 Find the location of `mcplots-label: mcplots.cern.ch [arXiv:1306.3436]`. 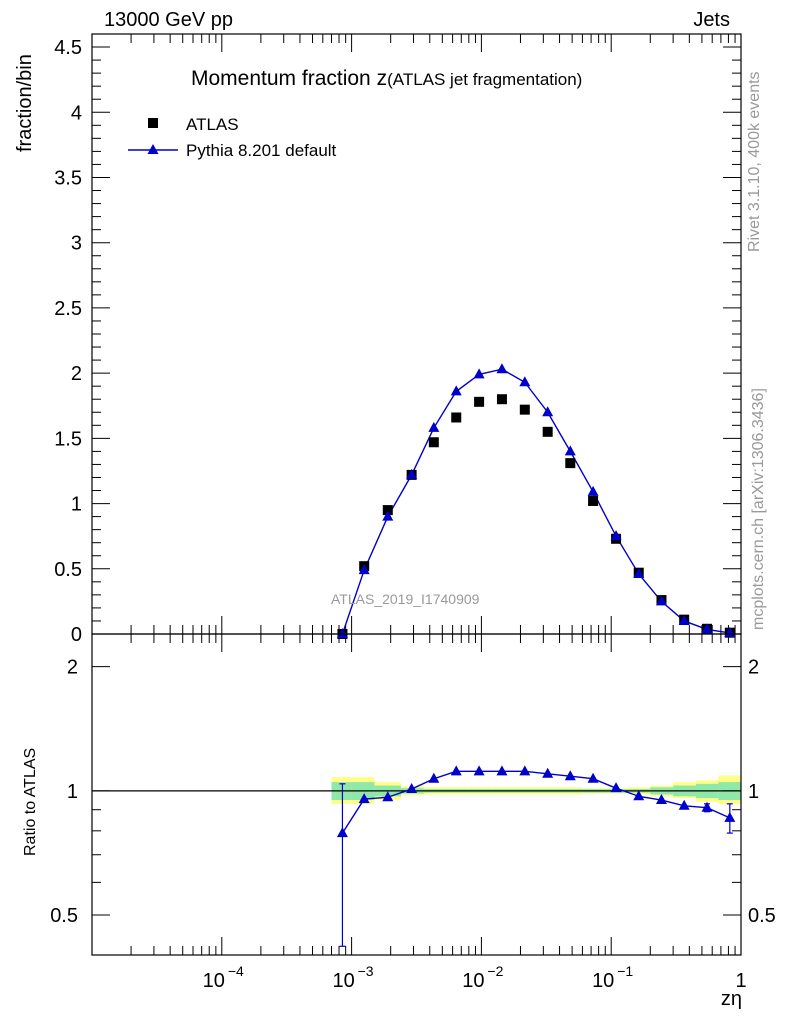

mcplots-label: mcplots.cern.ch [arXiv:1306.3436] is located at coordinates (758, 509).